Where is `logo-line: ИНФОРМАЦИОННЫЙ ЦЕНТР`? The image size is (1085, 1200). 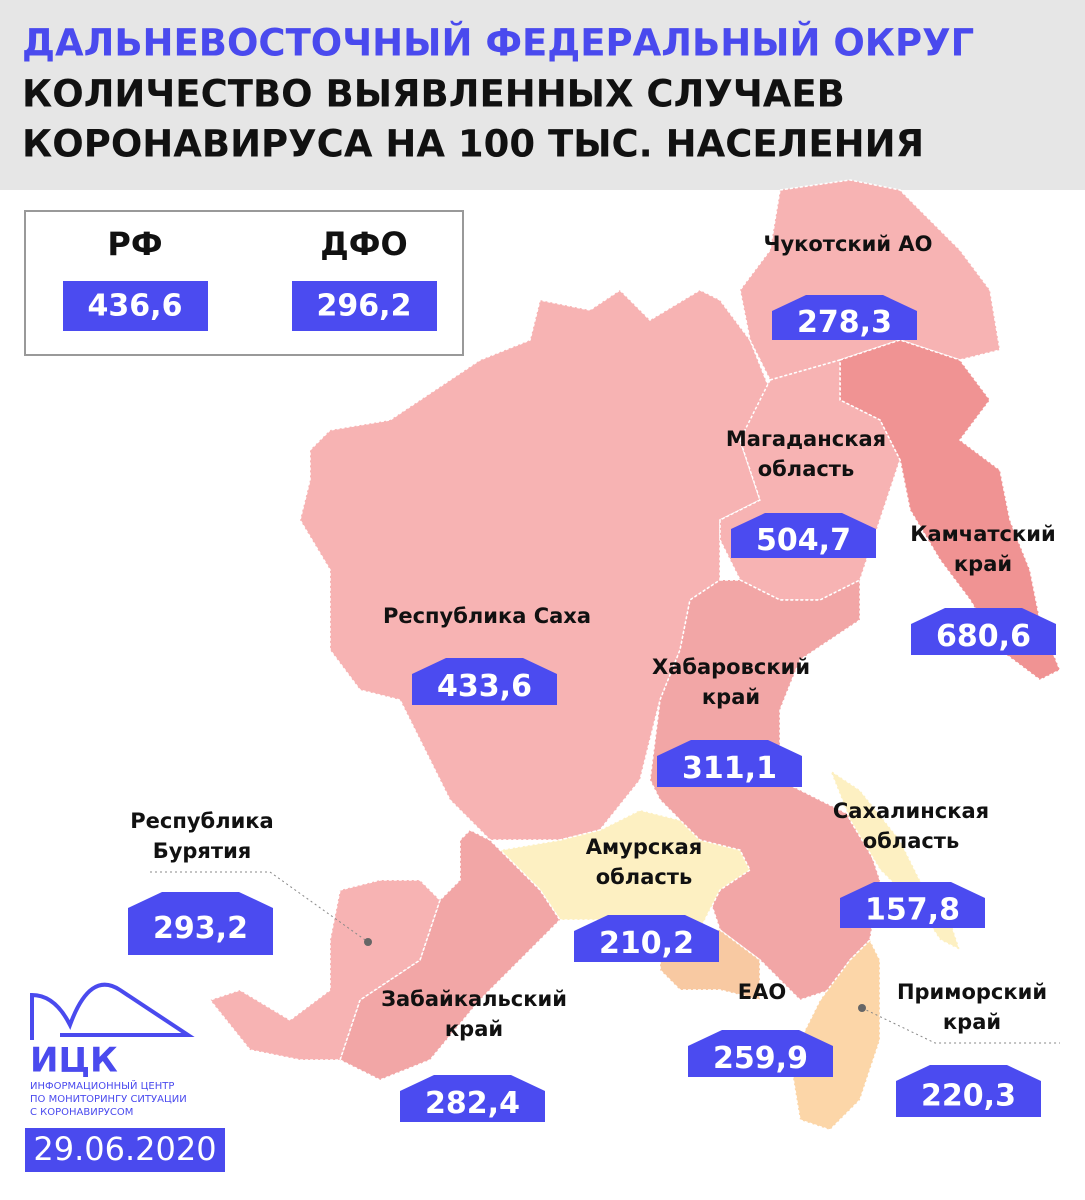 logo-line: ИНФОРМАЦИОННЫЙ ЦЕНТР is located at coordinates (102, 1085).